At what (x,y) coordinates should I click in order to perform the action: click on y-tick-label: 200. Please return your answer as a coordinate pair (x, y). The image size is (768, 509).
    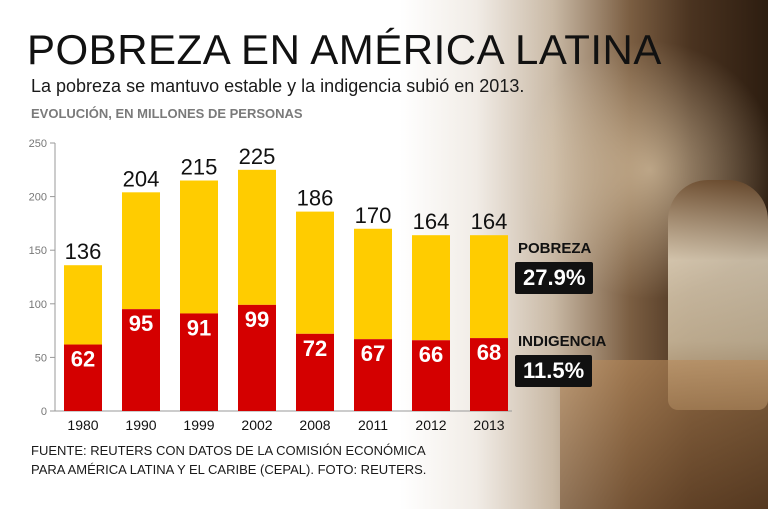
    Looking at the image, I should click on (38, 198).